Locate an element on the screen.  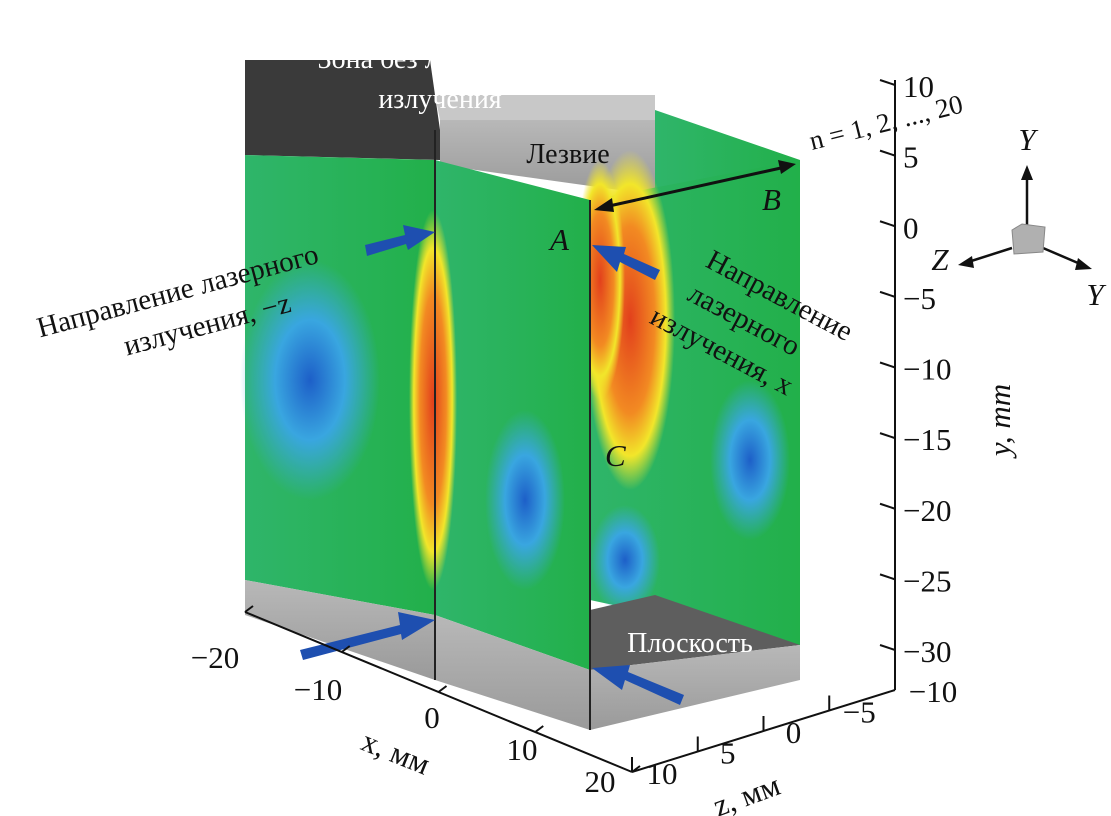
no-laser-zone-label-2: излучения is located at coordinates (439, 99).